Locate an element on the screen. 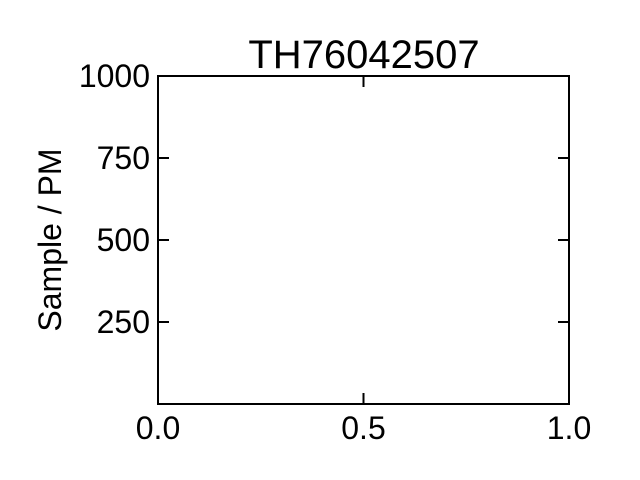 The height and width of the screenshot is (480, 640). x-tick-label: 0.5 is located at coordinates (363, 428).